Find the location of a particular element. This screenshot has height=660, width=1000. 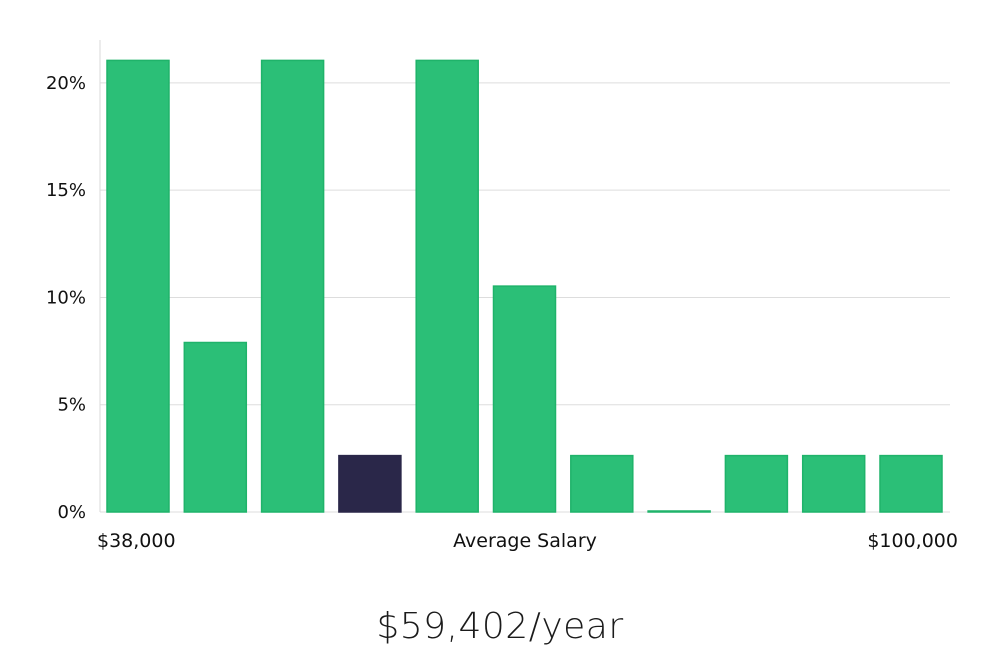

x-max-label: $100,000 is located at coordinates (912, 541).